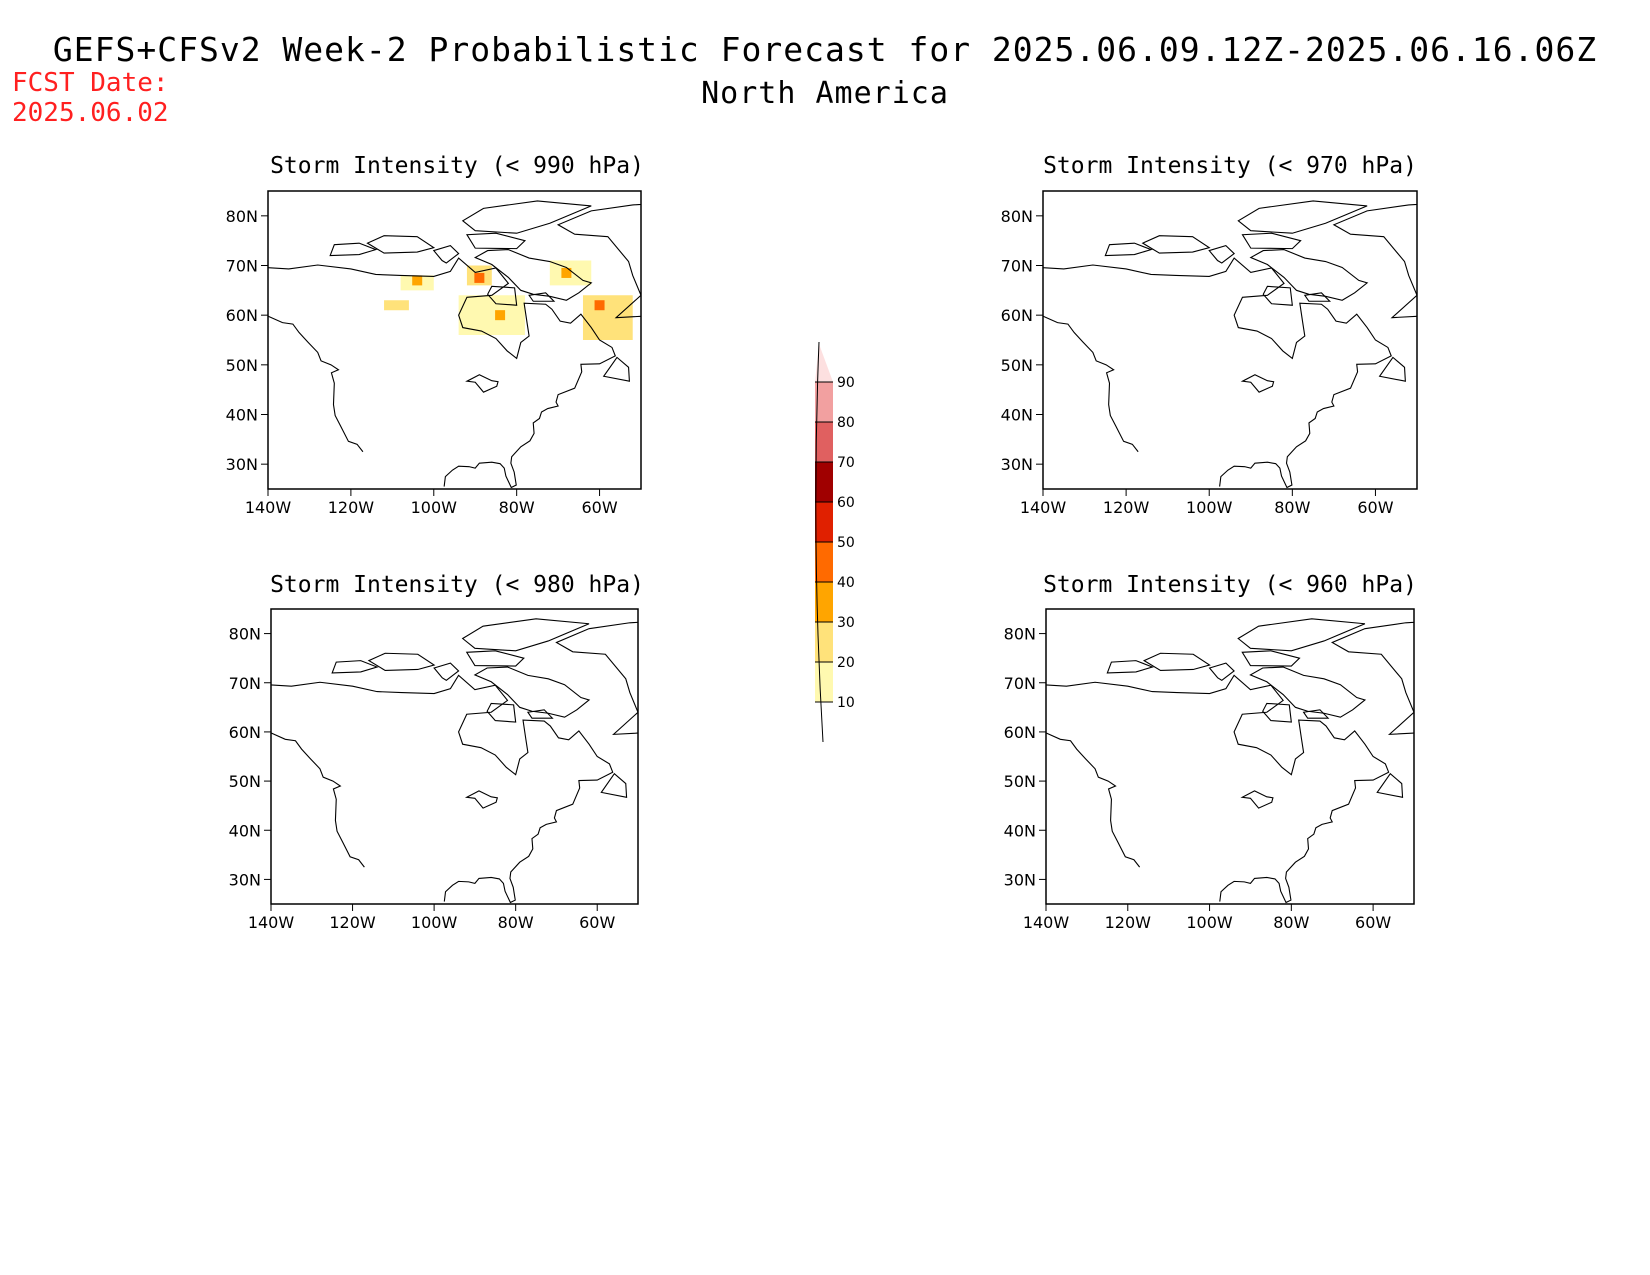  What do you see at coordinates (457, 166) in the screenshot?
I see `panel-title-990: Storm Intensity (< 990 hPa)` at bounding box center [457, 166].